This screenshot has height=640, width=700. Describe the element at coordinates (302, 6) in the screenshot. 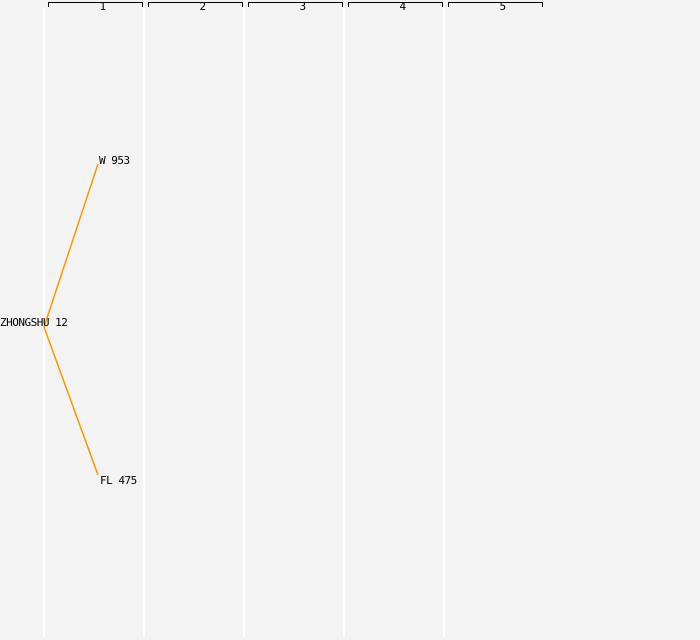

I see `column-number-3: 3` at that location.